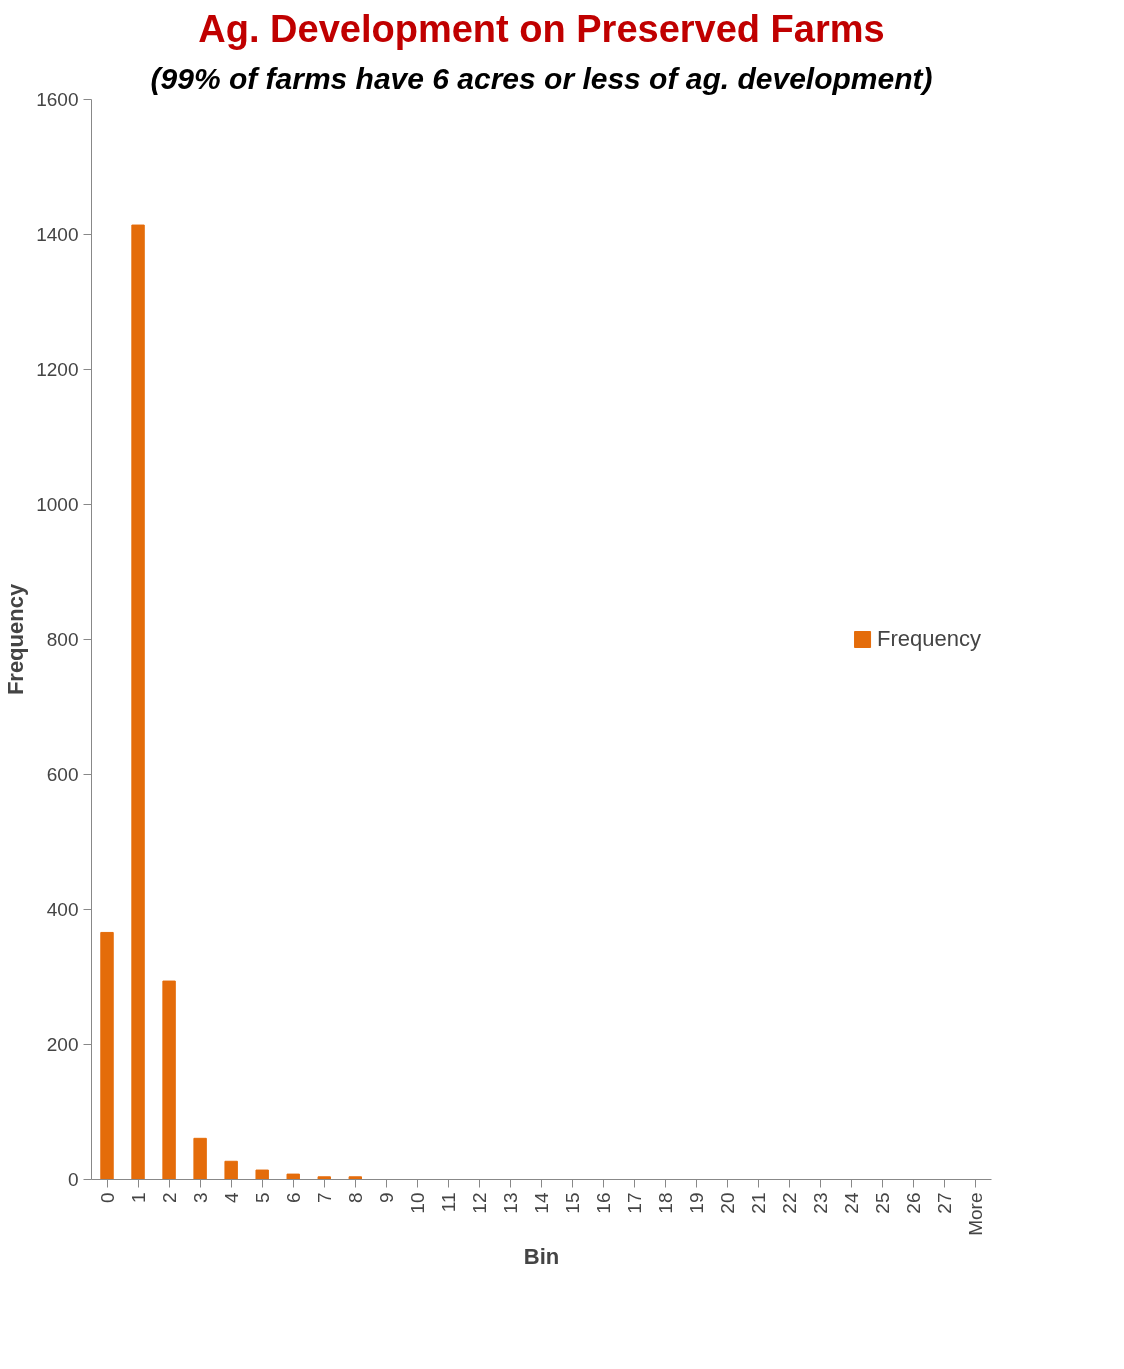 This screenshot has height=1369, width=1124. Describe the element at coordinates (759, 1203) in the screenshot. I see `x-tick-label: 21` at that location.